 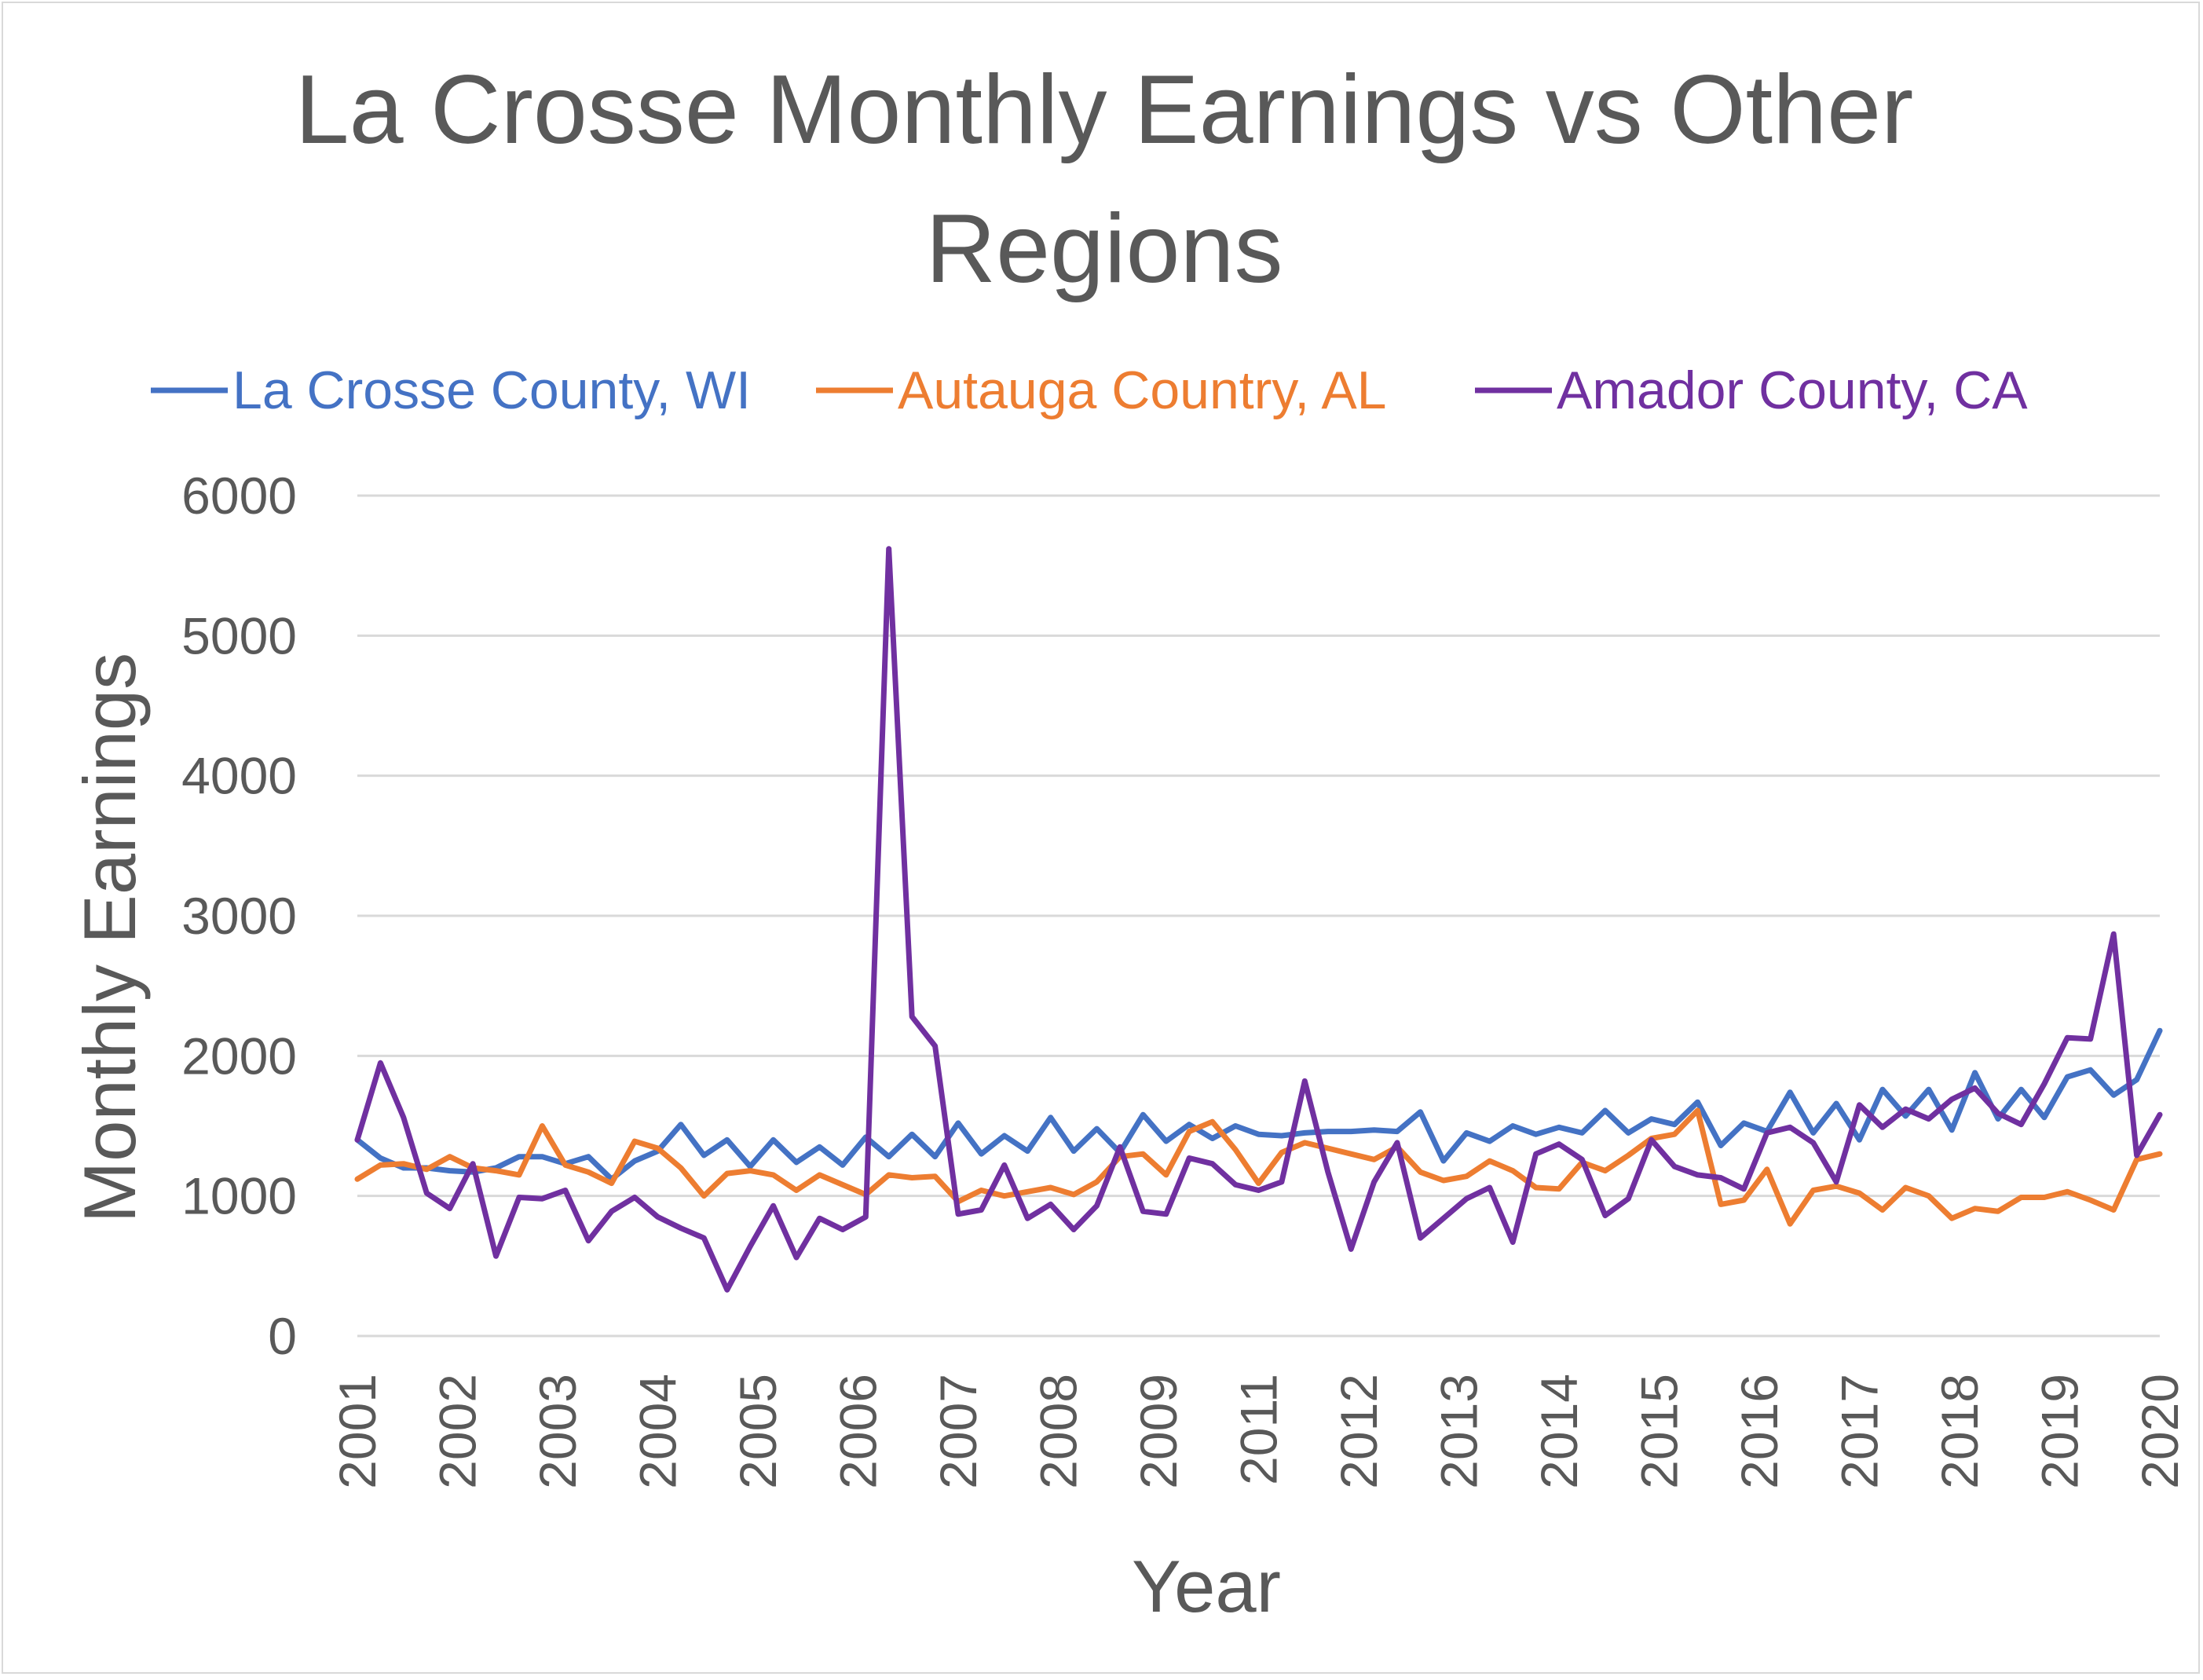 I want to click on y-tick-label: 3000, so click(x=239, y=916).